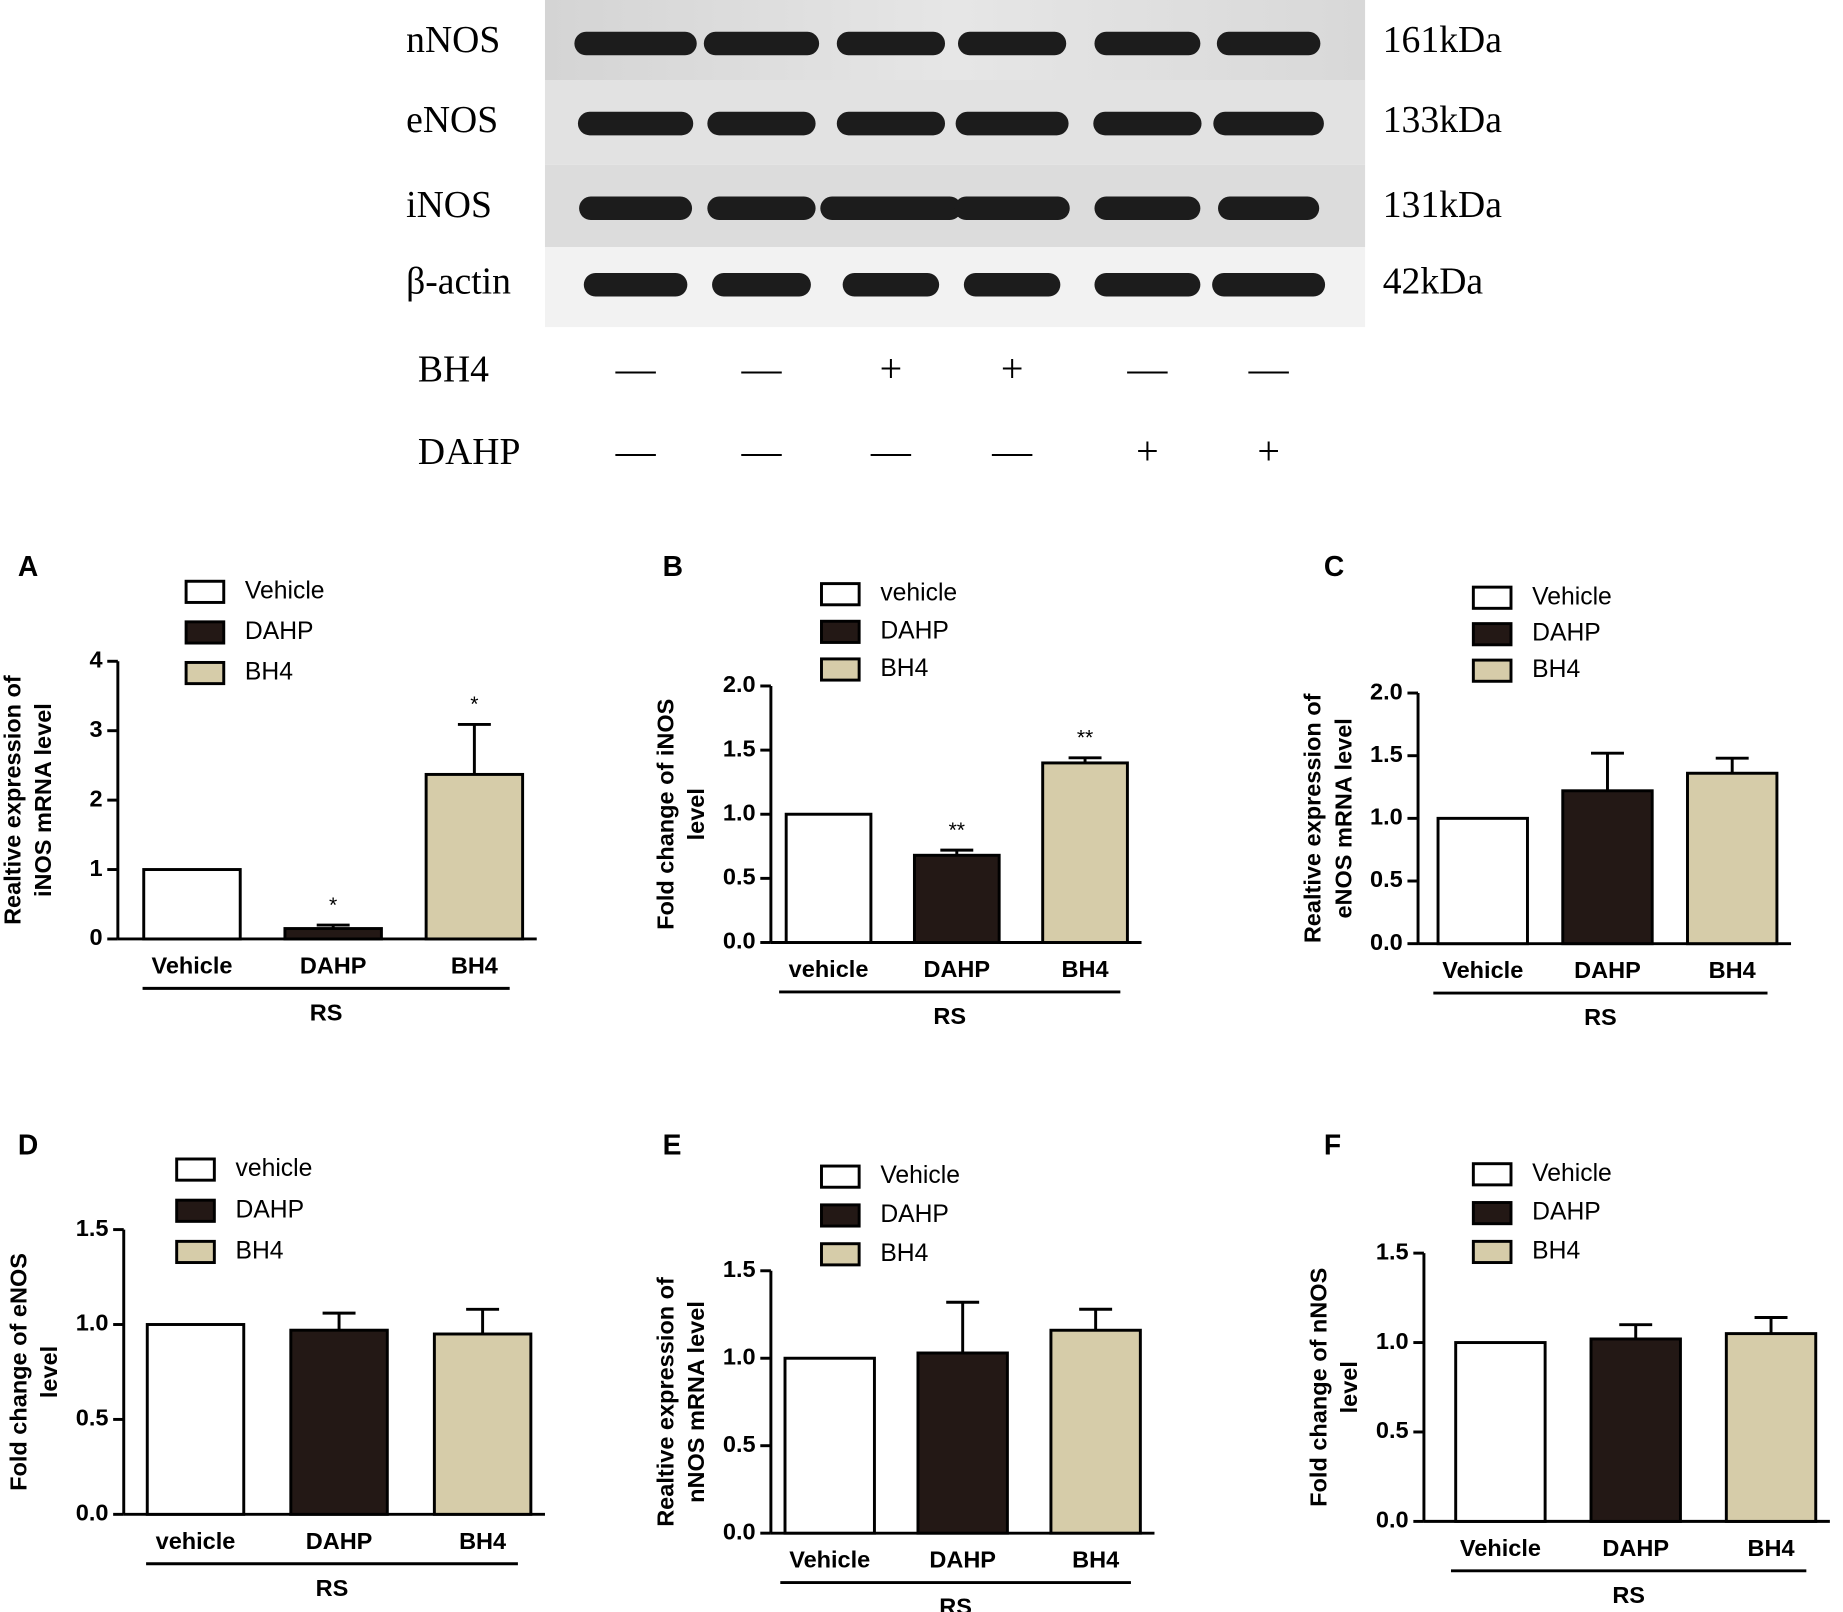 This screenshot has width=1843, height=1612. I want to click on y-axis-label: Fold change of eNOS, so click(18, 1372).